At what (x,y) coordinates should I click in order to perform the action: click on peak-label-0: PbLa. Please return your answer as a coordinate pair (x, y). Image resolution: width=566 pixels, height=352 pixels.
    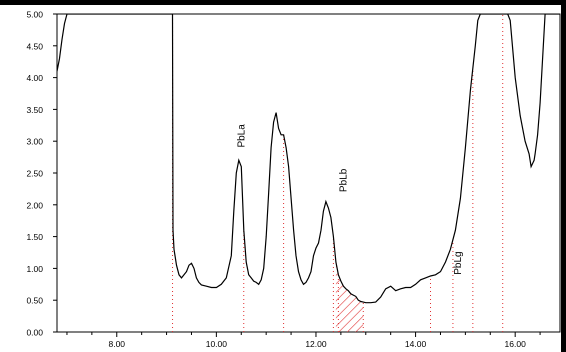
    Looking at the image, I should click on (241, 136).